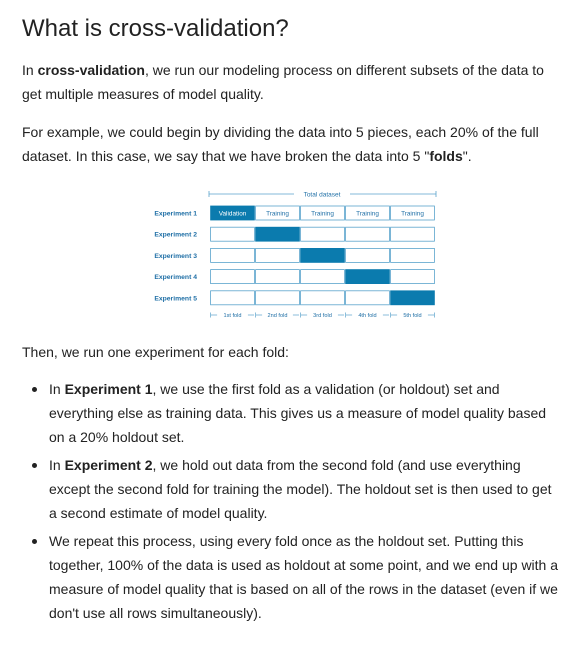 The image size is (574, 657). What do you see at coordinates (175, 214) in the screenshot?
I see `experiment-label: Experiment 1` at bounding box center [175, 214].